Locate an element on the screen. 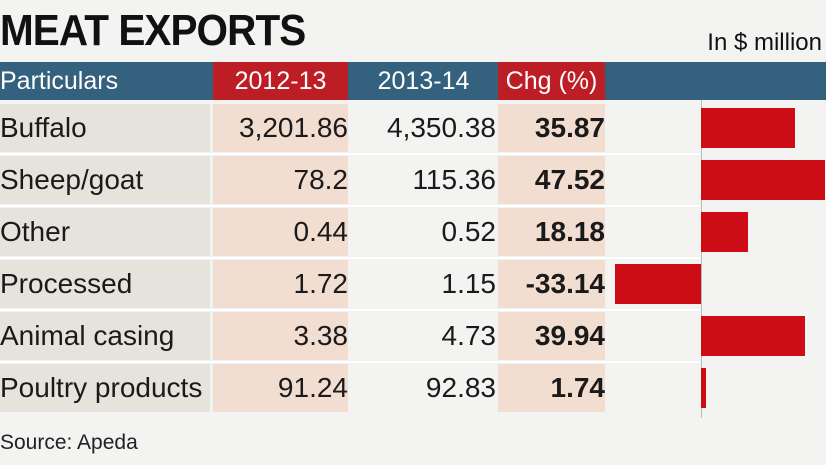 This screenshot has width=826, height=465. table-row: Other 0.44 0.52 18.18 is located at coordinates (413, 234).